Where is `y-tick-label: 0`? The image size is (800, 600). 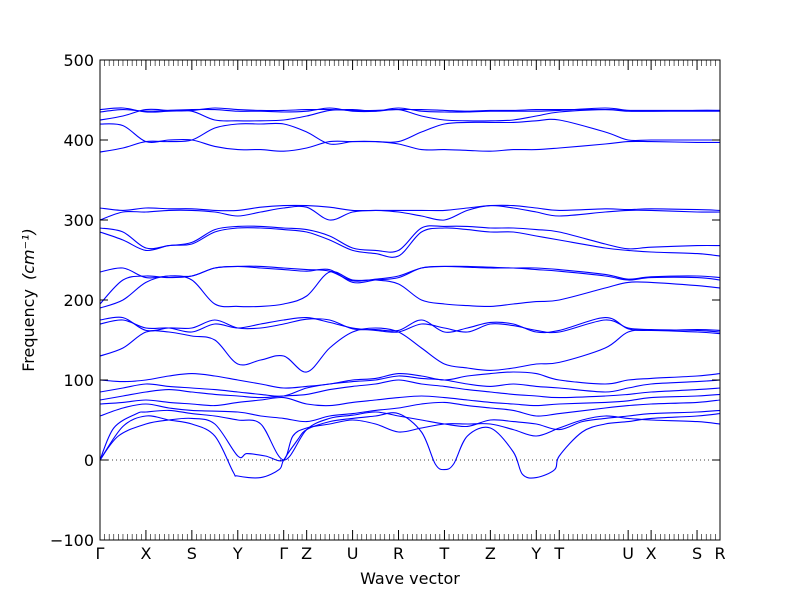 y-tick-label: 0 is located at coordinates (89, 460).